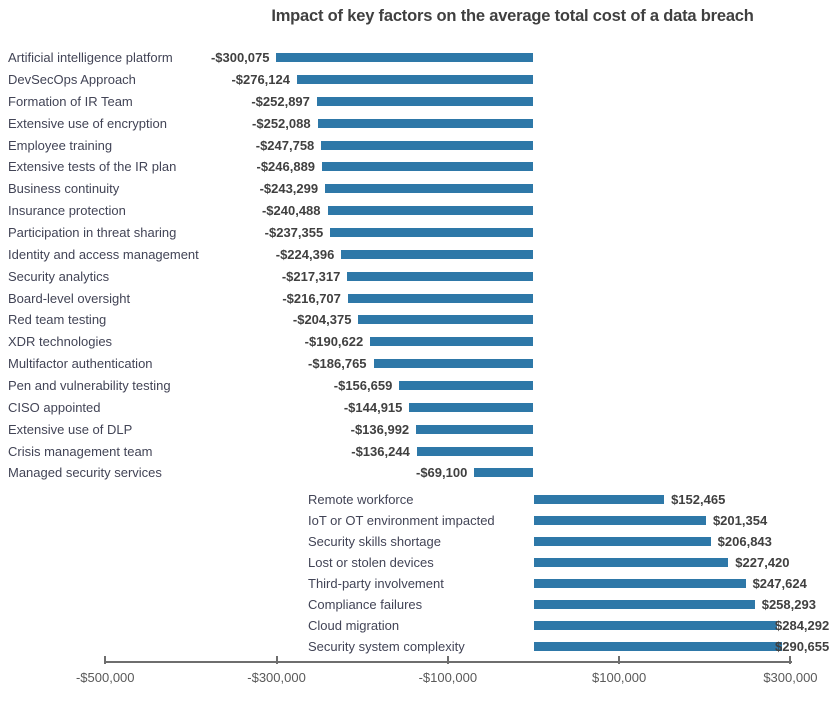 This screenshot has width=838, height=703. I want to click on category-label: Participation in threat sharing, so click(92, 232).